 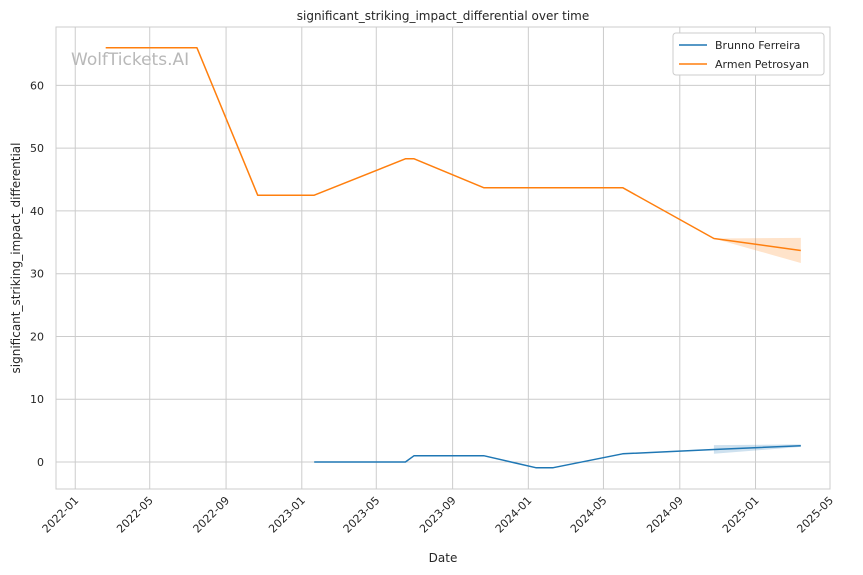 What do you see at coordinates (762, 64) in the screenshot?
I see `legend-label-armen-petrosyan: Armen Petrosyan` at bounding box center [762, 64].